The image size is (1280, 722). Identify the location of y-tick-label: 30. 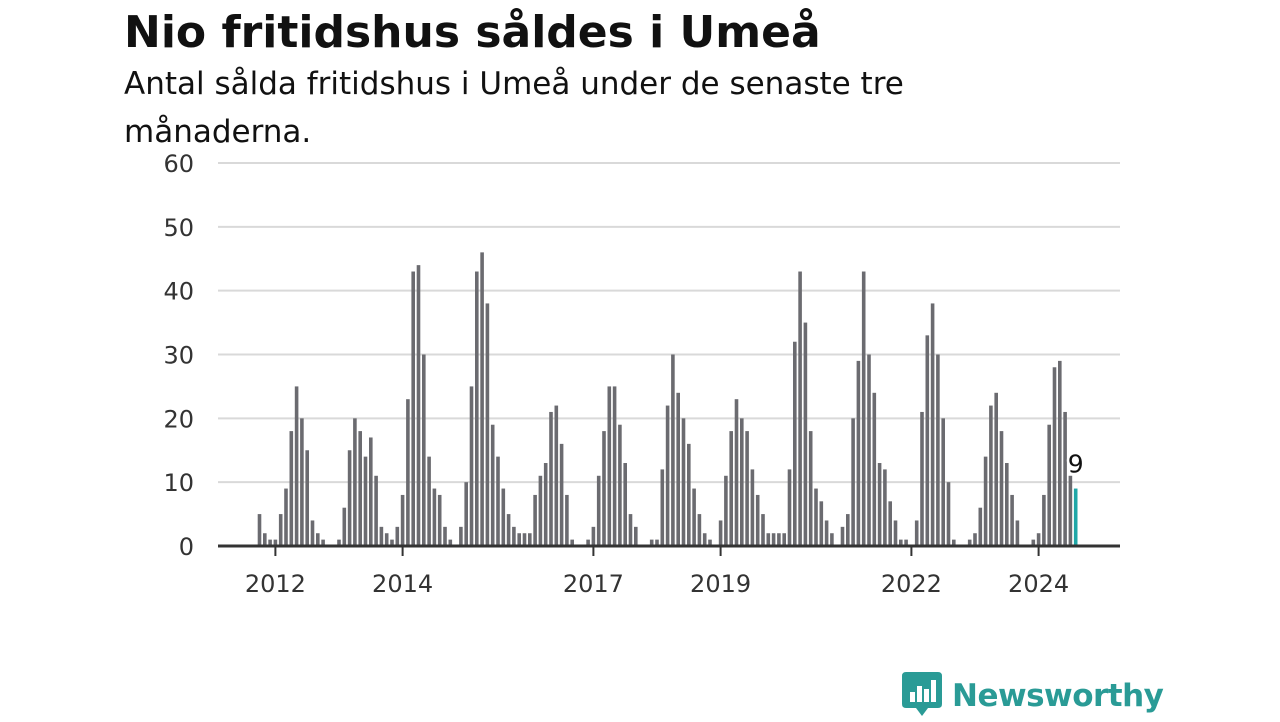
(178, 356).